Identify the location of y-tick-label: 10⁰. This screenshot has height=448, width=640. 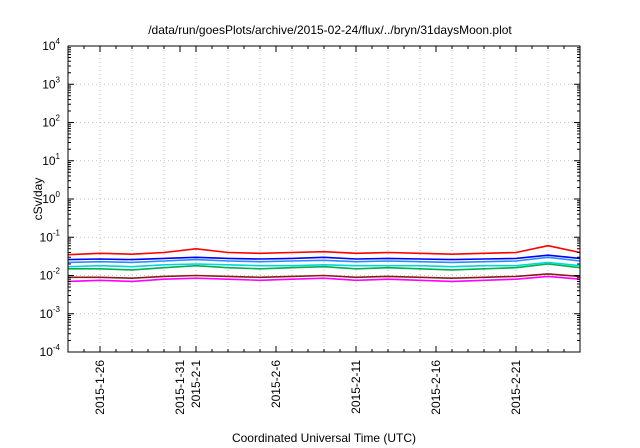
(51, 198).